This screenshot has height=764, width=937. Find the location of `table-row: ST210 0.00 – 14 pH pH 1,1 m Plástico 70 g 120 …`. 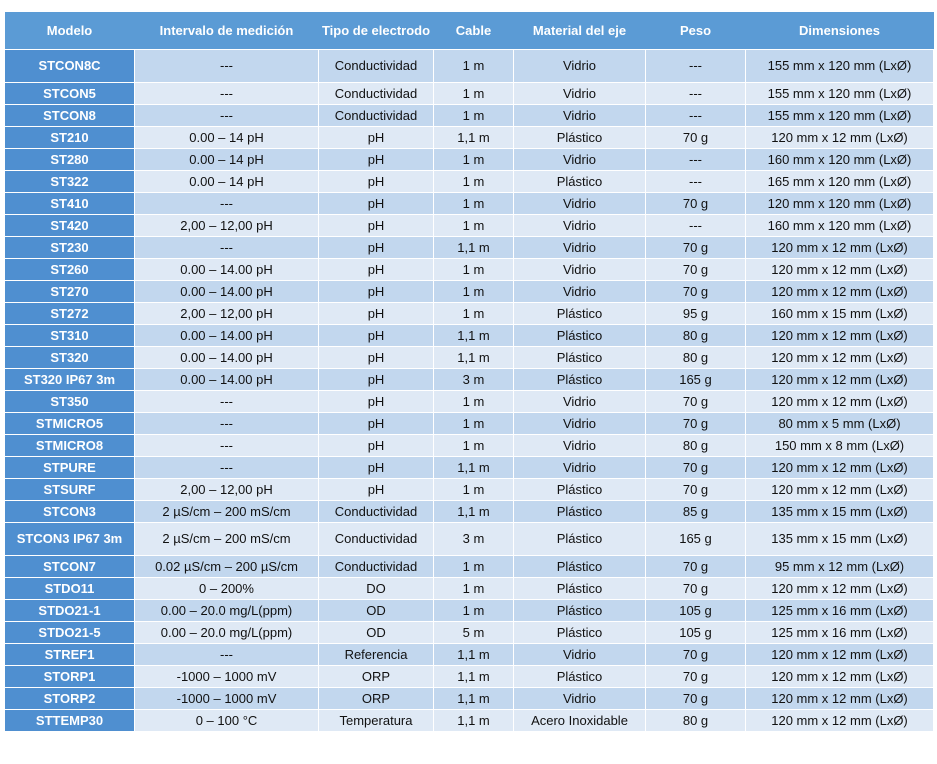

table-row: ST210 0.00 – 14 pH pH 1,1 m Plástico 70 g 120 … is located at coordinates (469, 137).